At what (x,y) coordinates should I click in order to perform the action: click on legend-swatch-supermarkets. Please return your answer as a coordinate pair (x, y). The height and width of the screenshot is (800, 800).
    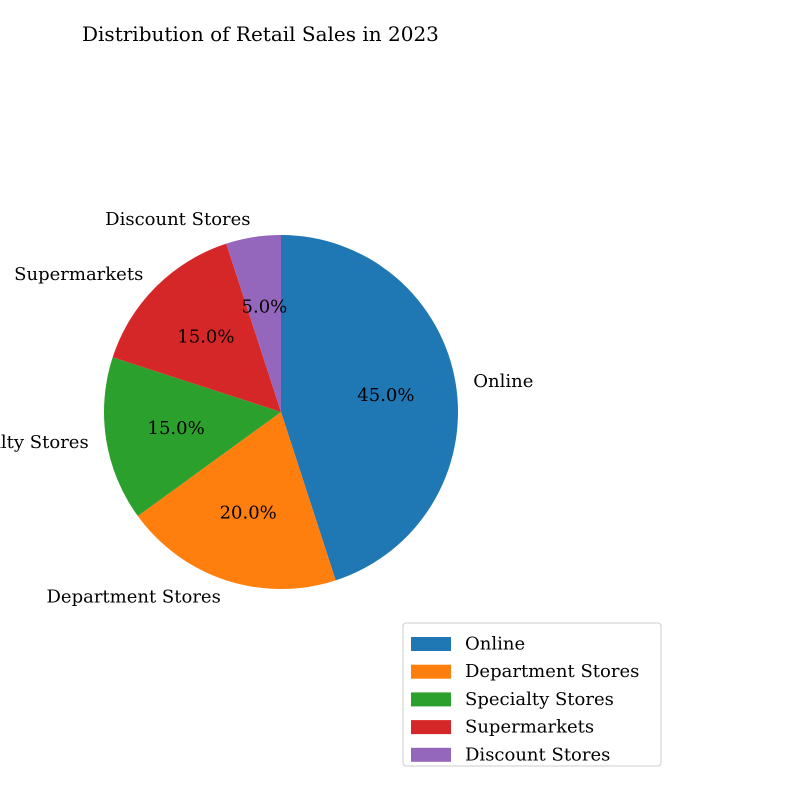
    Looking at the image, I should click on (431, 727).